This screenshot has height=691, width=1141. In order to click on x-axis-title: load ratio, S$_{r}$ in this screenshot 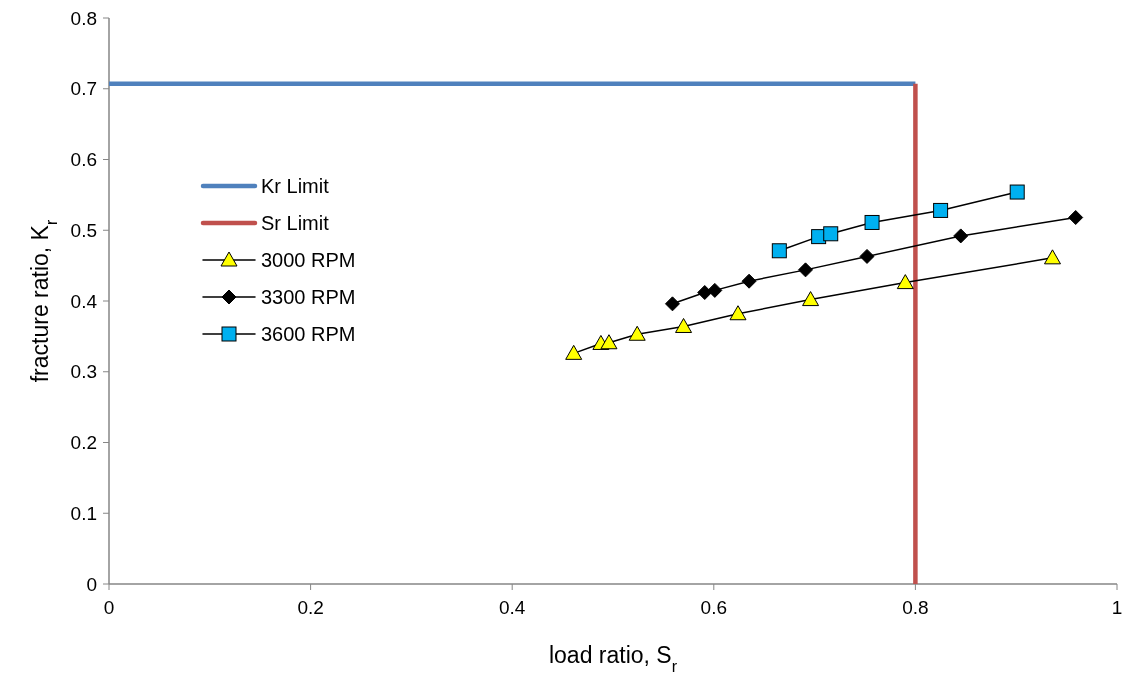, I will do `click(613, 658)`.